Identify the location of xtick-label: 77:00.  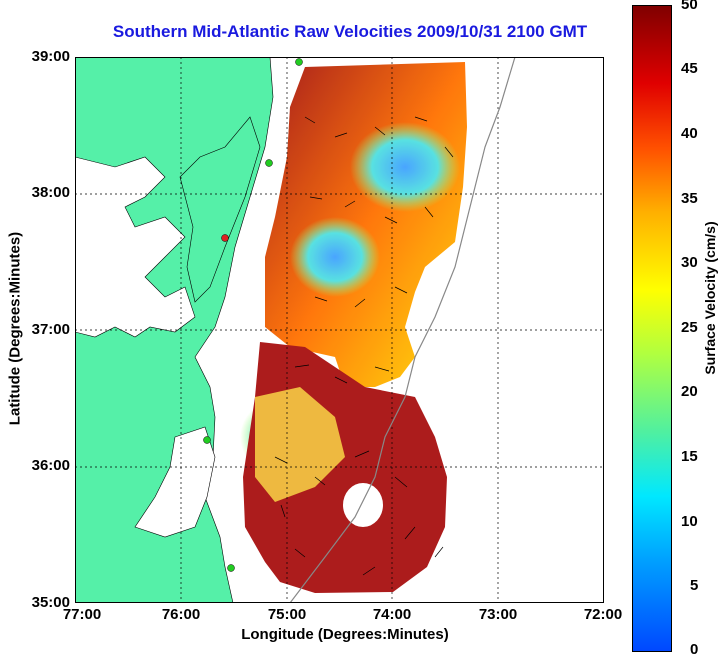
(82, 614).